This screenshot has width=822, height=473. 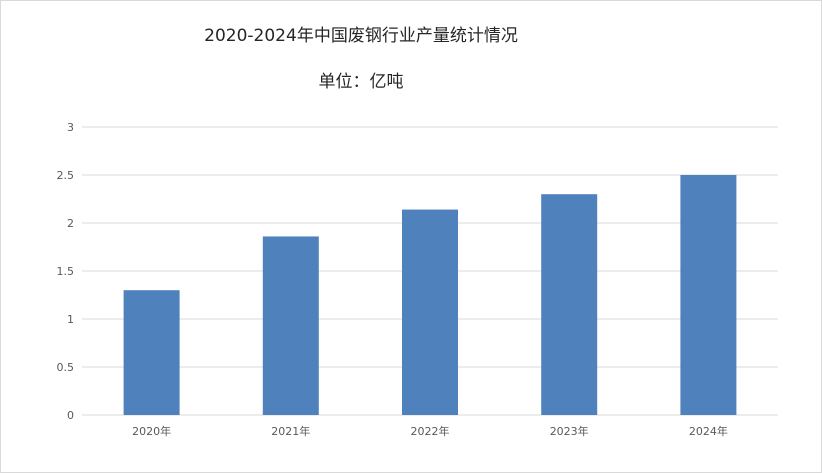 What do you see at coordinates (70, 127) in the screenshot?
I see `y-tick-label-6: 3` at bounding box center [70, 127].